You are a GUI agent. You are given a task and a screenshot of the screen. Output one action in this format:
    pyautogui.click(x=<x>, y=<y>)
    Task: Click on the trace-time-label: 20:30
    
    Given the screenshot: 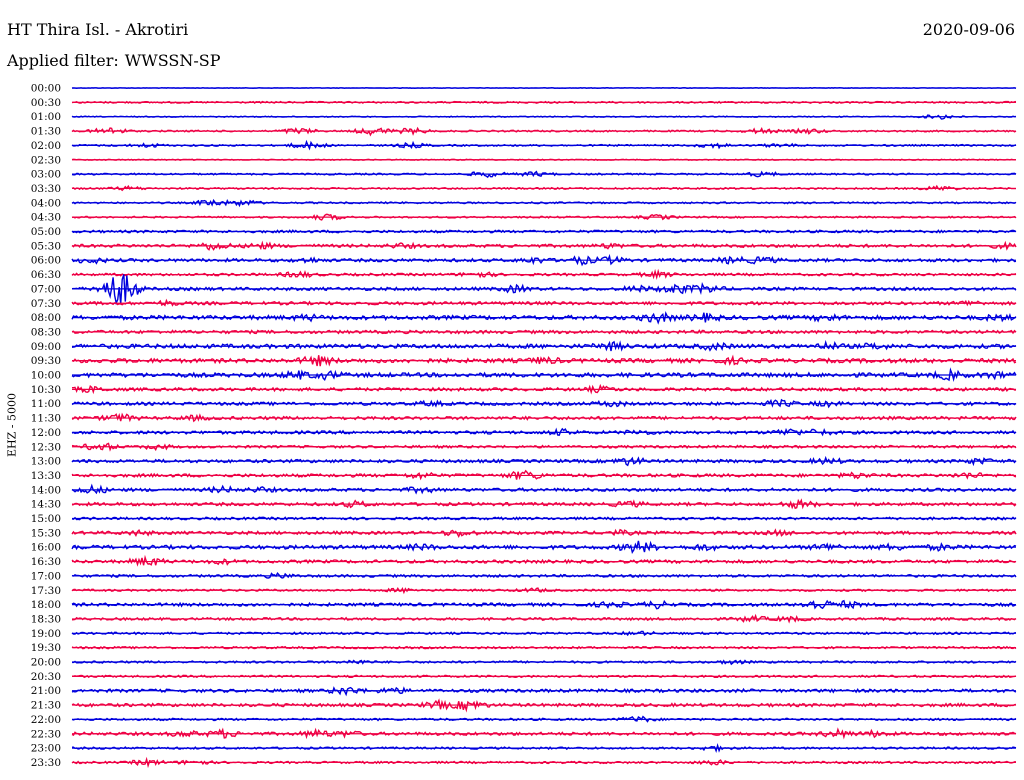 What is the action you would take?
    pyautogui.click(x=46, y=677)
    